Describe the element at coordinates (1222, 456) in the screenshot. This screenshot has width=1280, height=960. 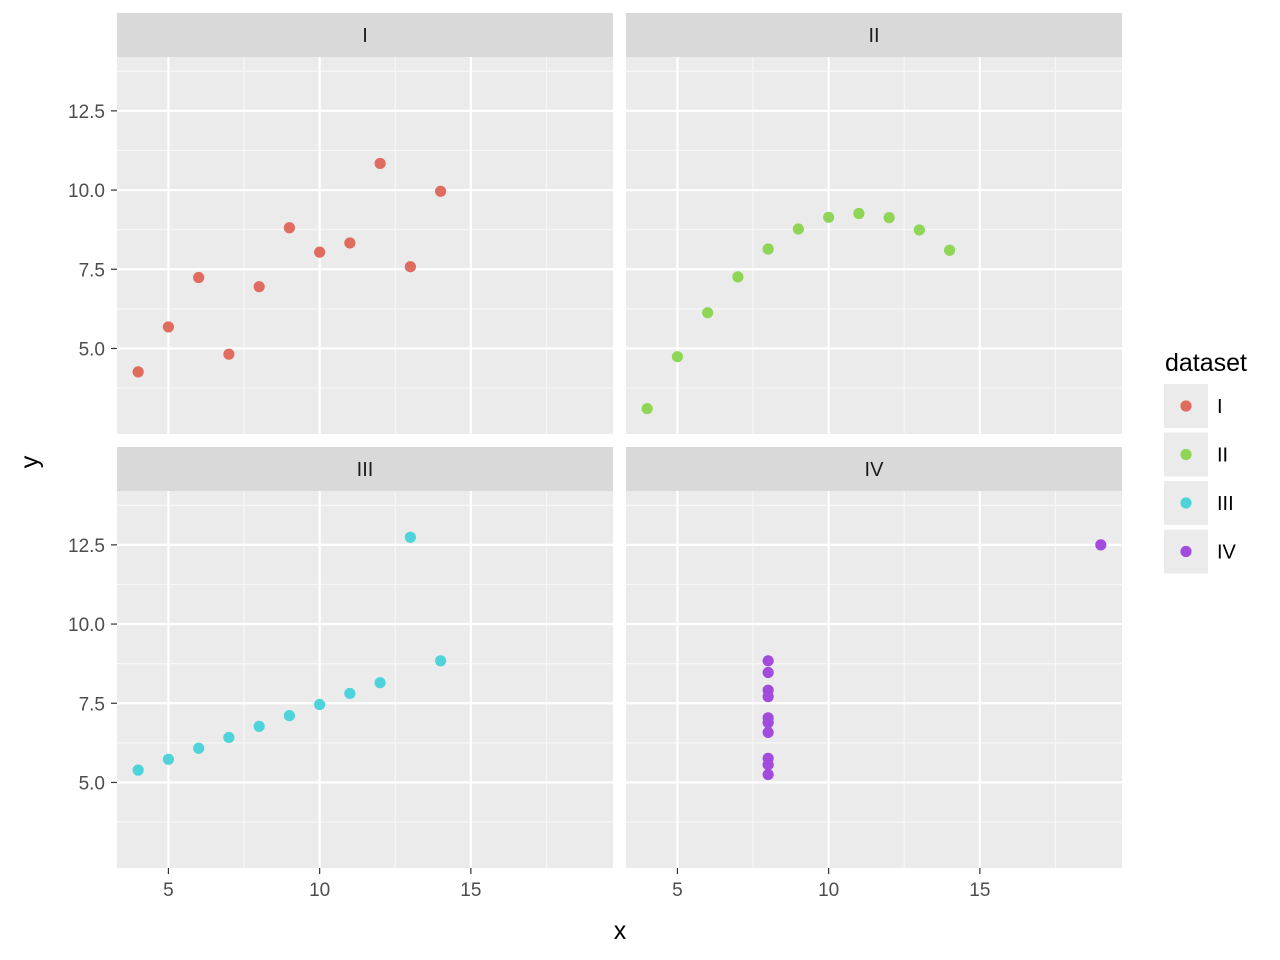
I see `legend-label: II` at that location.